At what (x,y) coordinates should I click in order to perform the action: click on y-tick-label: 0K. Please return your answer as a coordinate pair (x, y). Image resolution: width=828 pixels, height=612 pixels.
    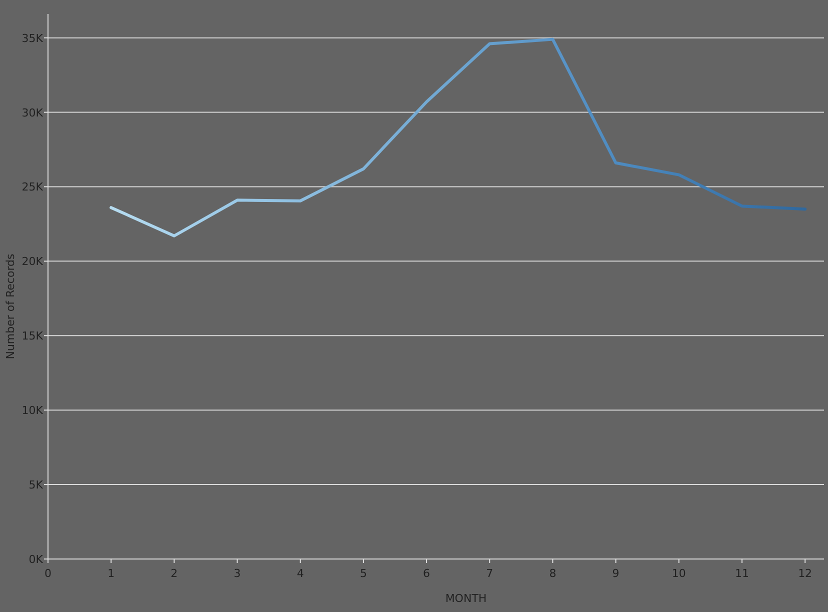
    Looking at the image, I should click on (36, 559).